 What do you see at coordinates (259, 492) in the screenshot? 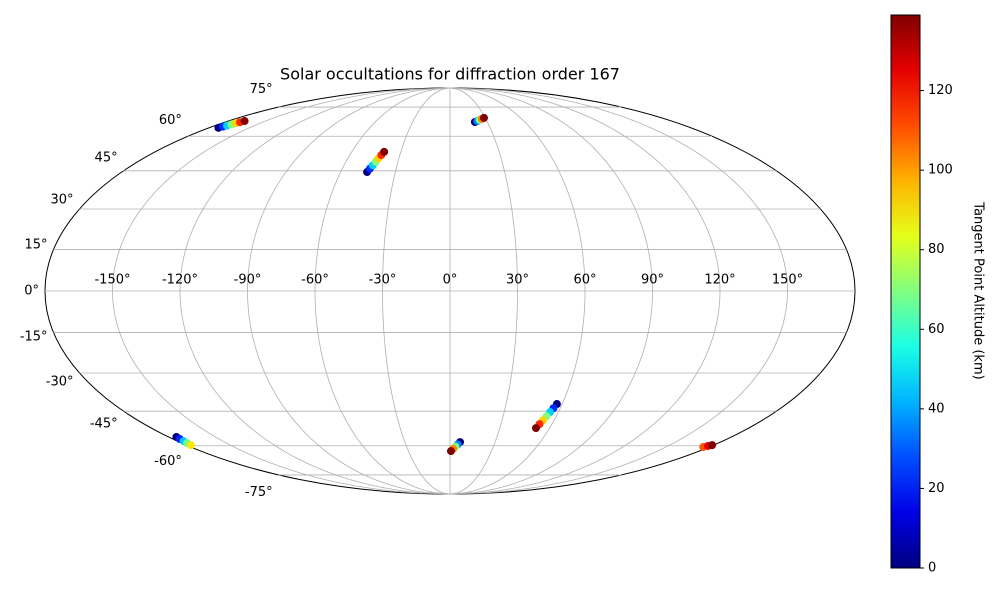
I see `y-tick-label: -75°` at bounding box center [259, 492].